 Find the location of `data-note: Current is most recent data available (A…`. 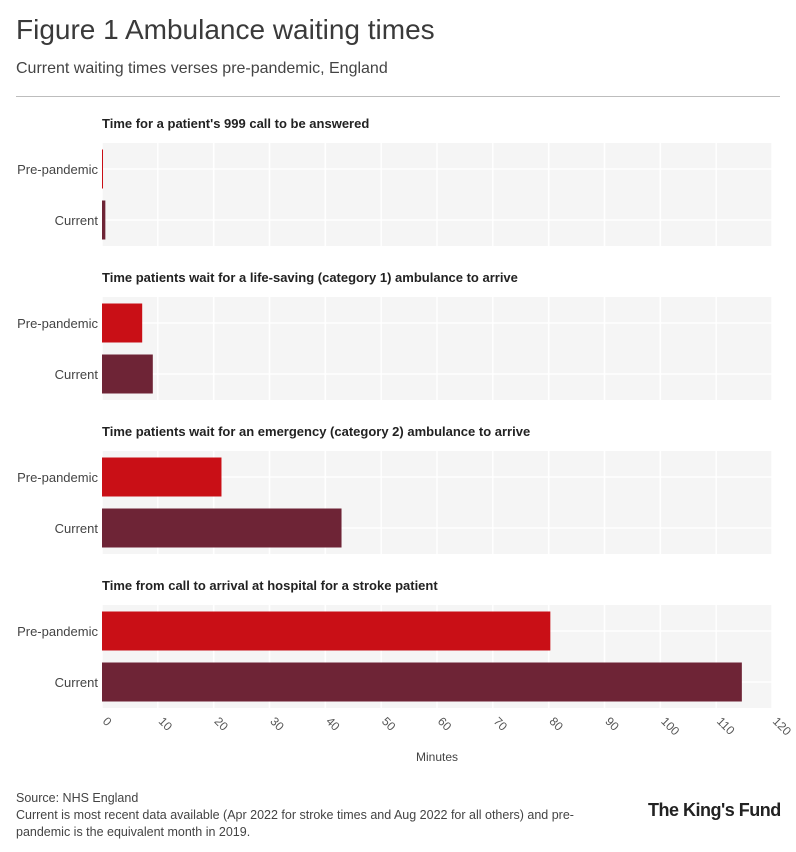

data-note: Current is most recent data available (A… is located at coordinates (295, 823).